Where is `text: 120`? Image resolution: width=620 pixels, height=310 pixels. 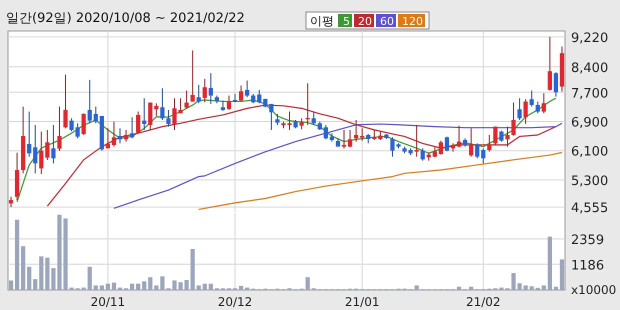
text: 120 is located at coordinates (412, 21).